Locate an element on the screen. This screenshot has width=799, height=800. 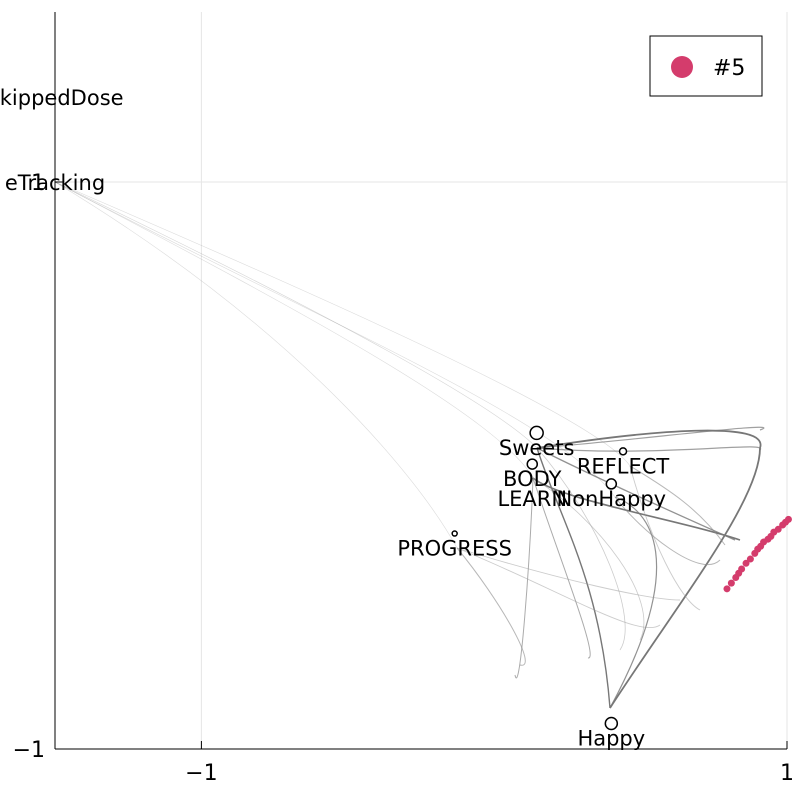
legend: #5 is located at coordinates (706, 66).